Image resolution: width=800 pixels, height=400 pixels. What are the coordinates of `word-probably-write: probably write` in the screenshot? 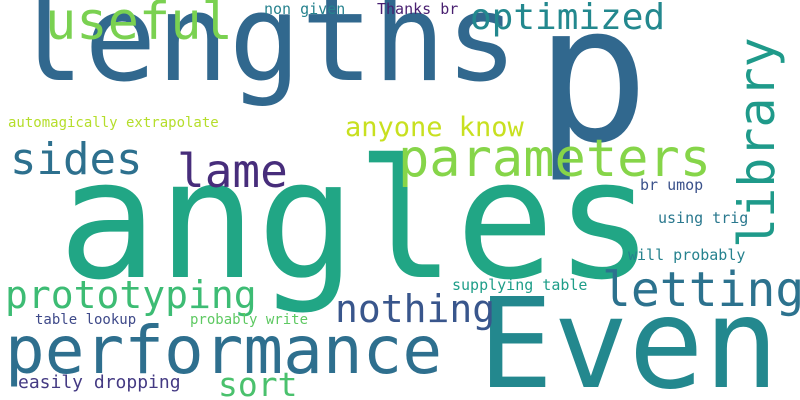 It's located at (249, 320).